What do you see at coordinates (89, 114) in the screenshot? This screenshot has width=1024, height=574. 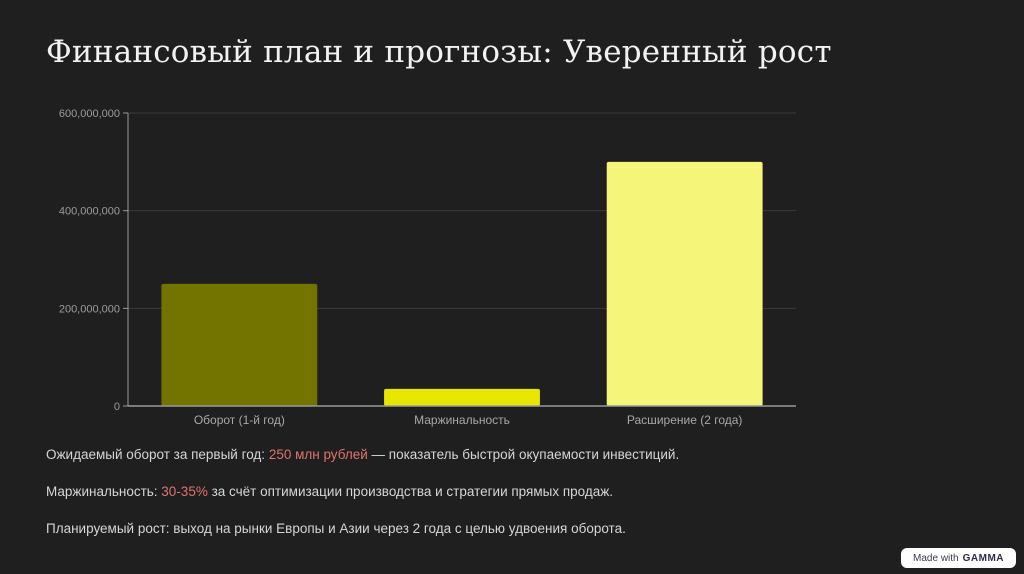 I see `y-tick-label: 600,000,000` at bounding box center [89, 114].